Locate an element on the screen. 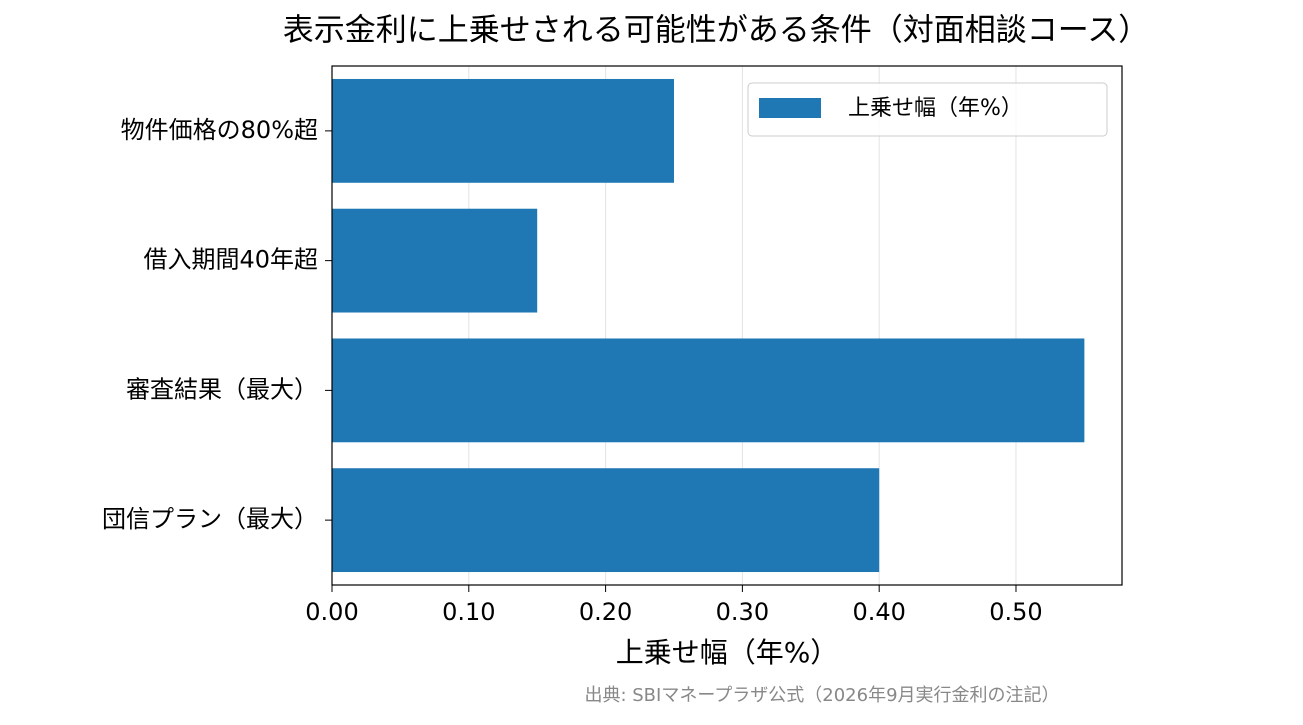 The width and height of the screenshot is (1303, 725). x-tick-label: 0.00 is located at coordinates (331, 612).